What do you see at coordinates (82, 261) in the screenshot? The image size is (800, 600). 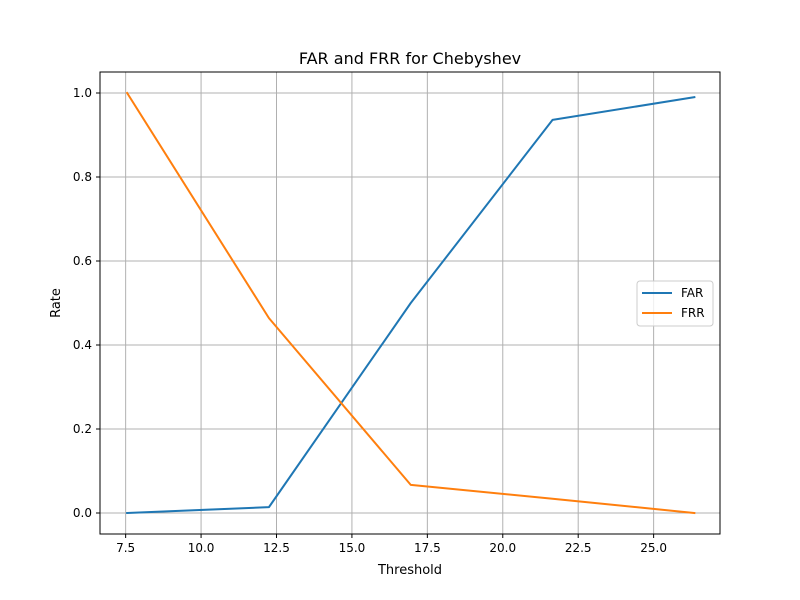 I see `y-tick-label: 0.6` at bounding box center [82, 261].